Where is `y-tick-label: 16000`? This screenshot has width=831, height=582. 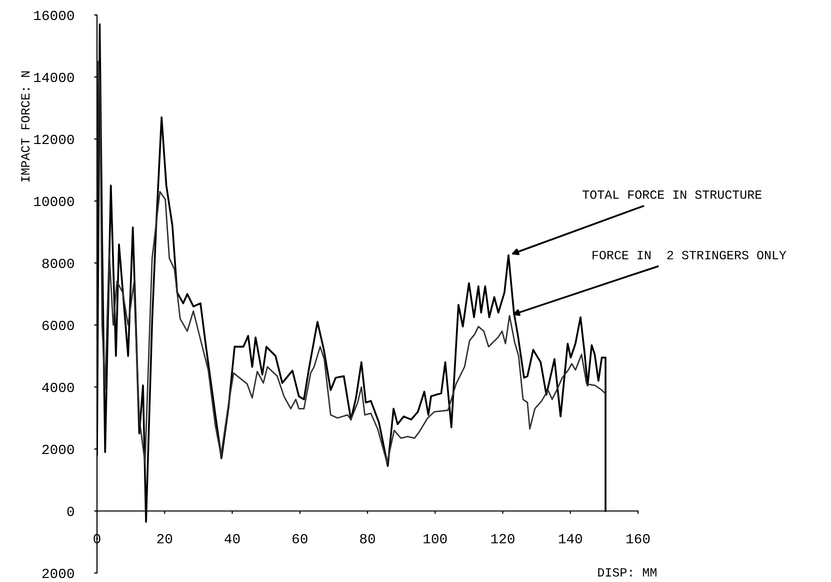
y-tick-label: 16000 is located at coordinates (54, 15).